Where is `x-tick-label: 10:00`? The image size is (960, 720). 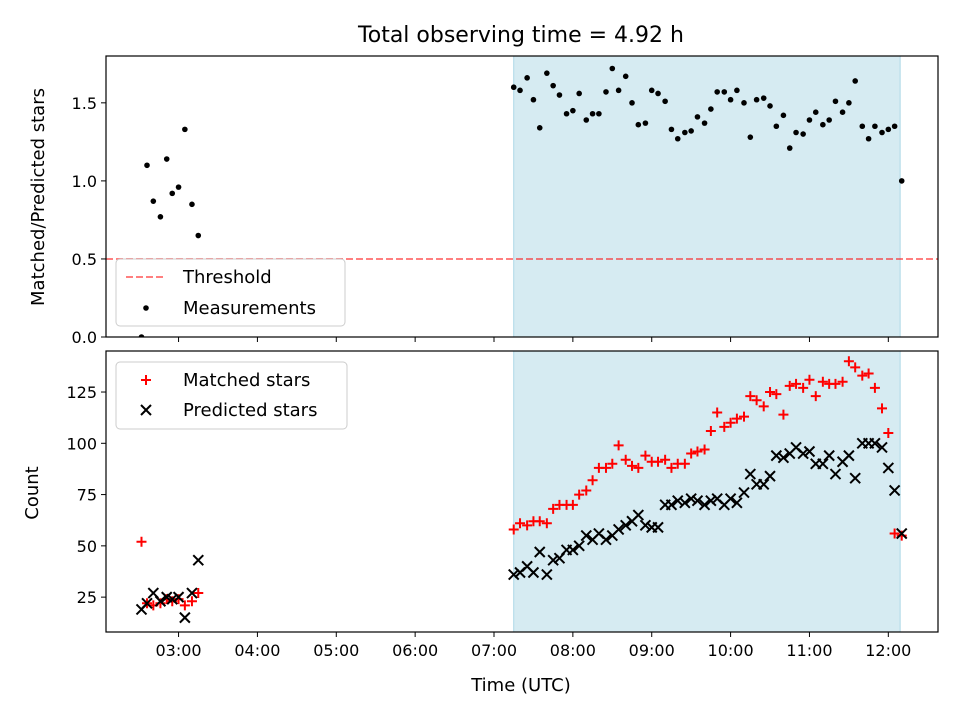
x-tick-label: 10:00 is located at coordinates (731, 650).